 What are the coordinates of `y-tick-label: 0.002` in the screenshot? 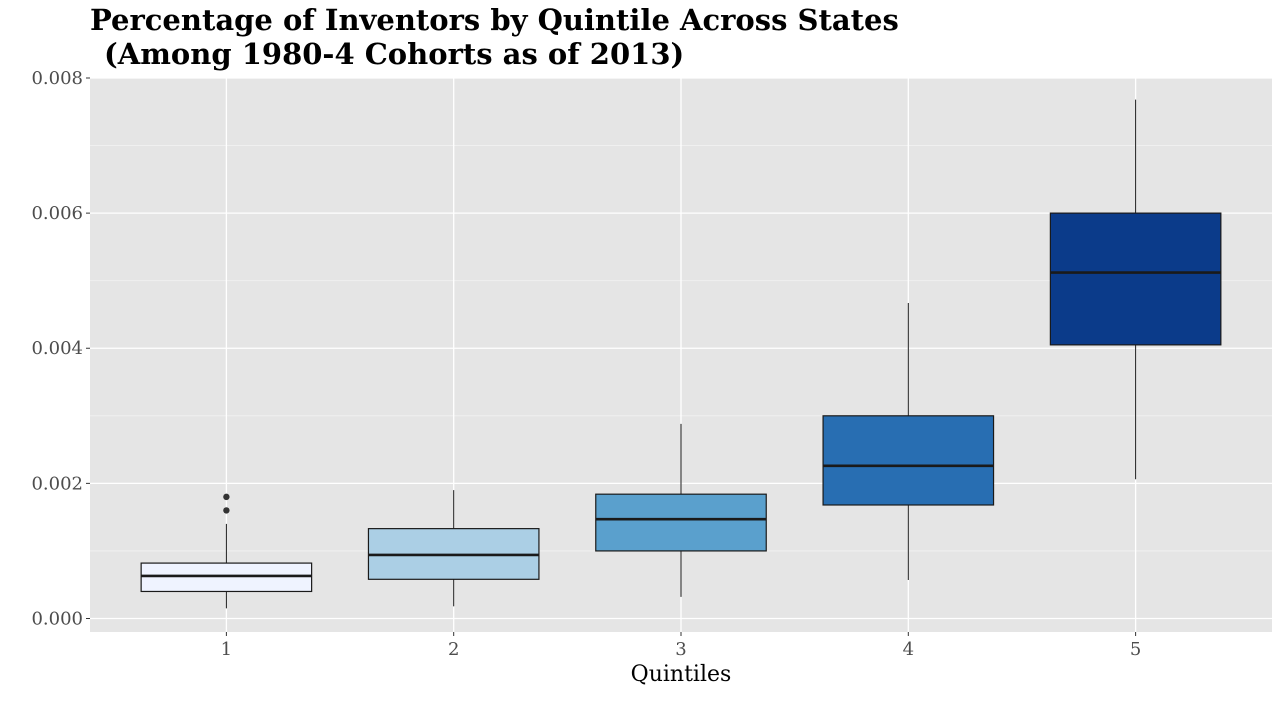 It's located at (57, 483).